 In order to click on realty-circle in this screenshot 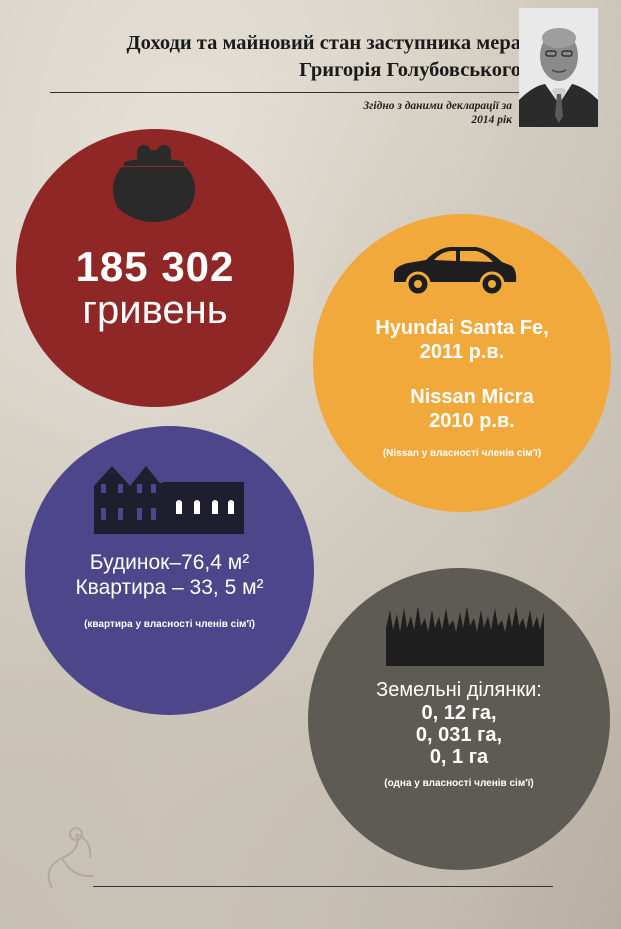, I will do `click(169, 570)`.